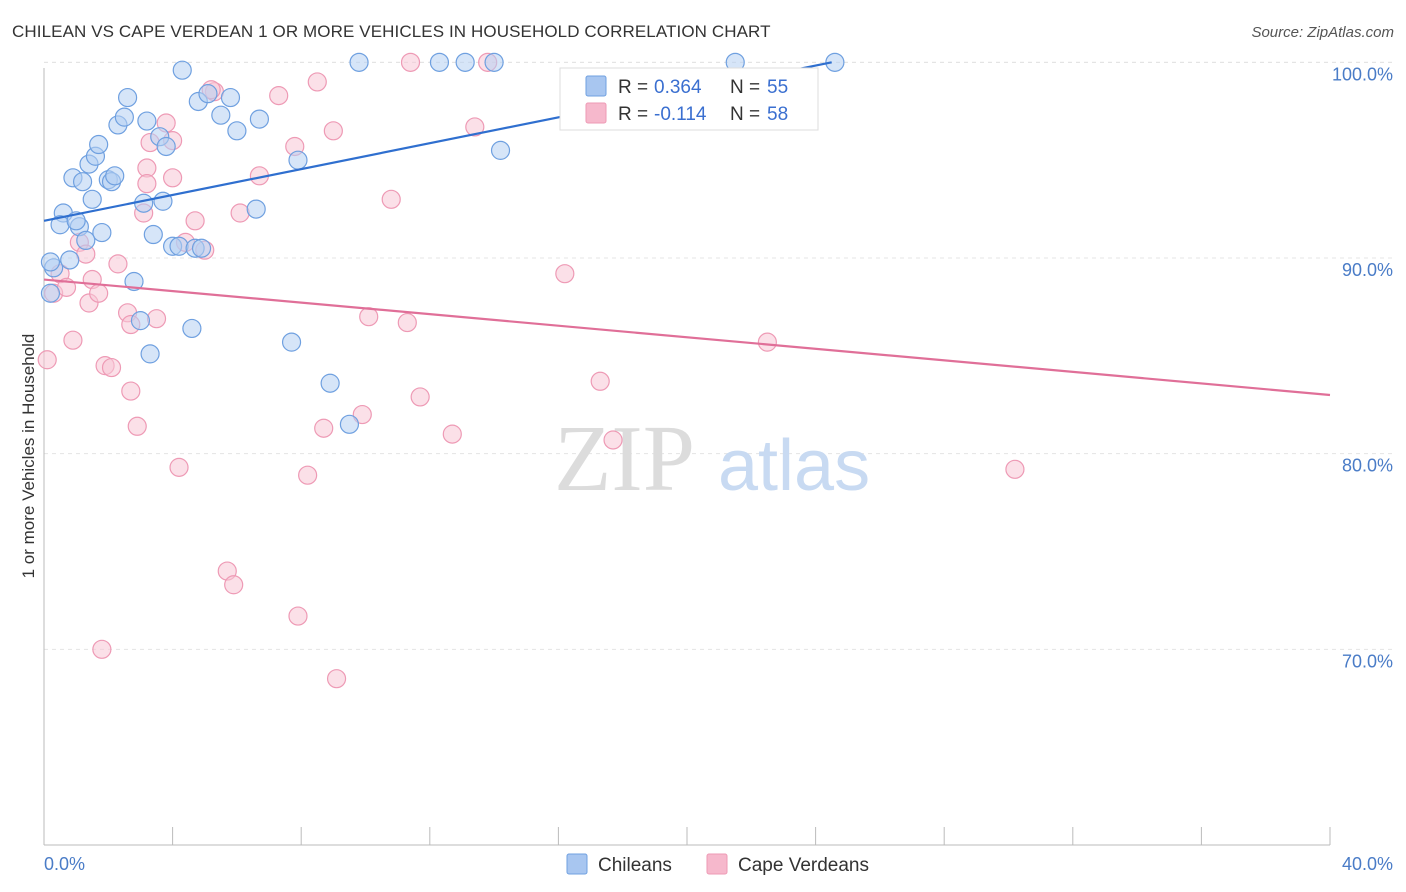 The image size is (1406, 892). What do you see at coordinates (624, 459) in the screenshot?
I see `watermark-zip: ZIP` at bounding box center [624, 459].